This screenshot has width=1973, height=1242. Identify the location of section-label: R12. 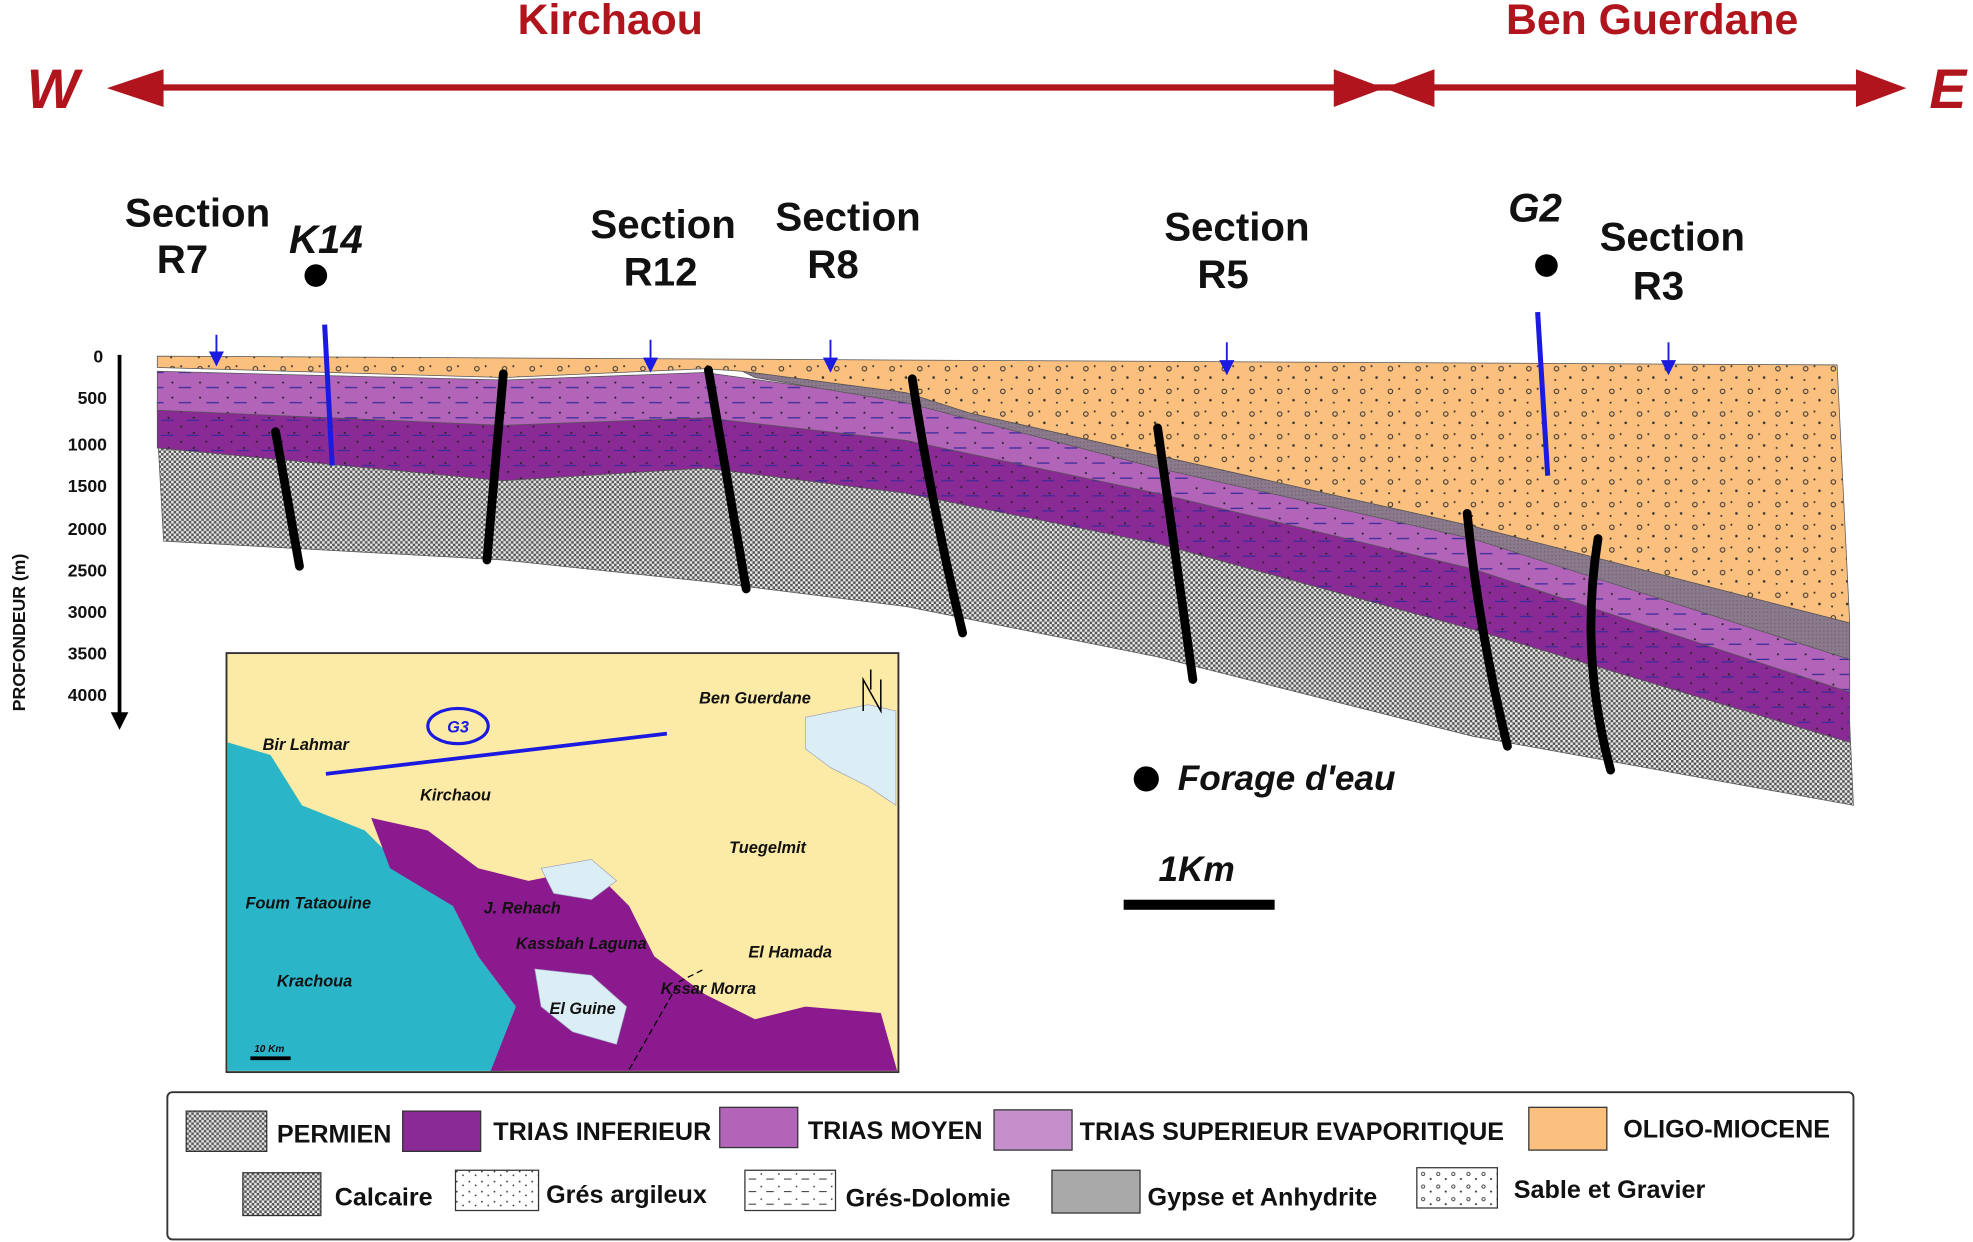
(661, 272).